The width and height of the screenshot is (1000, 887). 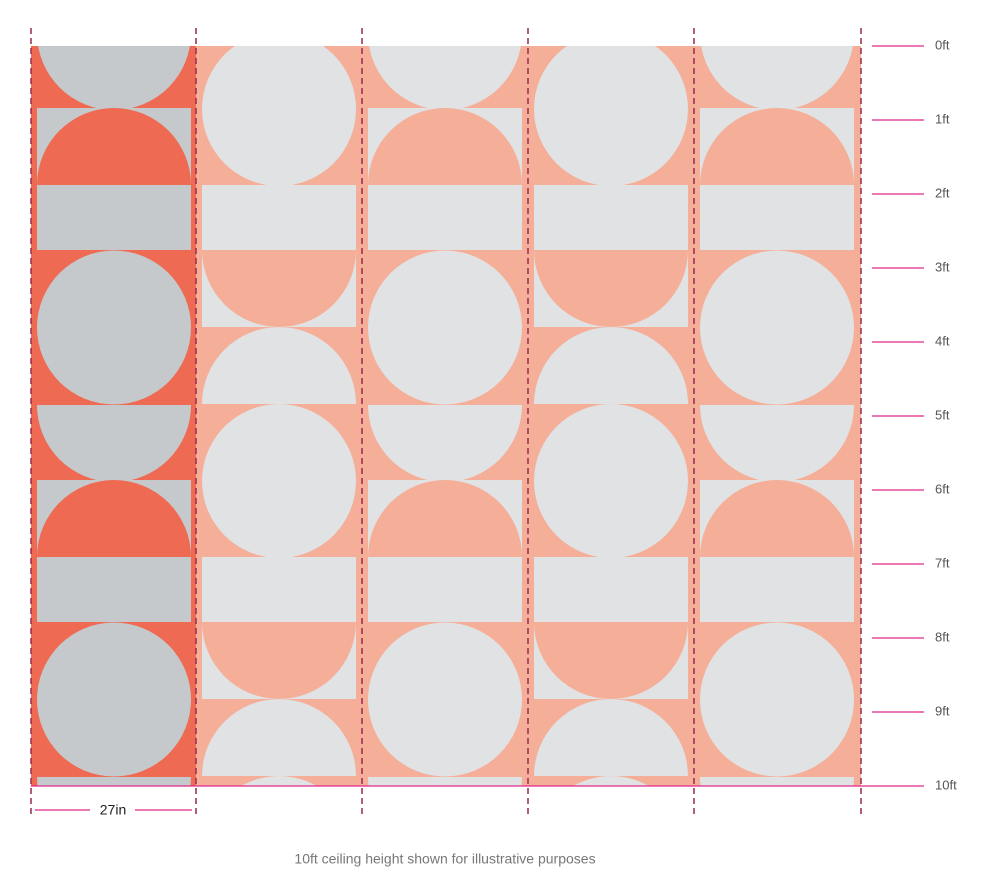 What do you see at coordinates (942, 636) in the screenshot?
I see `height-label: 8ft` at bounding box center [942, 636].